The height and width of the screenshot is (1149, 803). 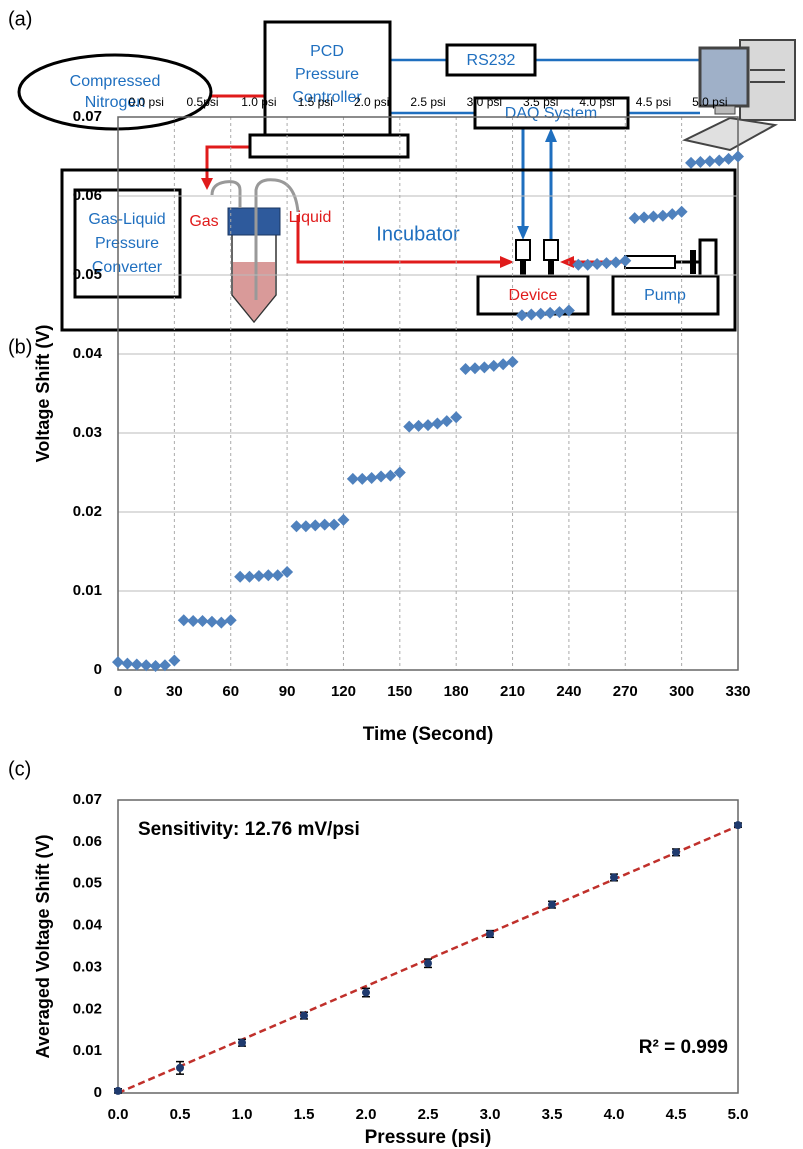 I want to click on y-axis-title: Averaged Voltage Shift (V), so click(x=43, y=946).